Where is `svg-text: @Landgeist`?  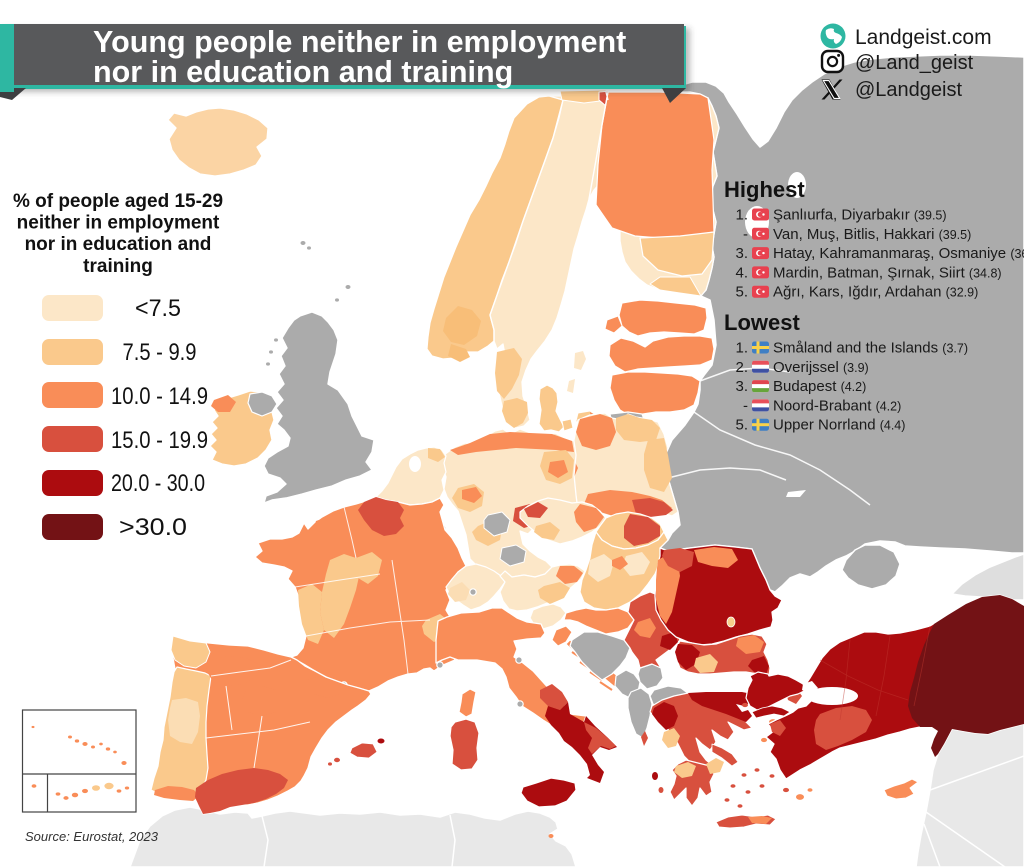 svg-text: @Landgeist is located at coordinates (908, 90).